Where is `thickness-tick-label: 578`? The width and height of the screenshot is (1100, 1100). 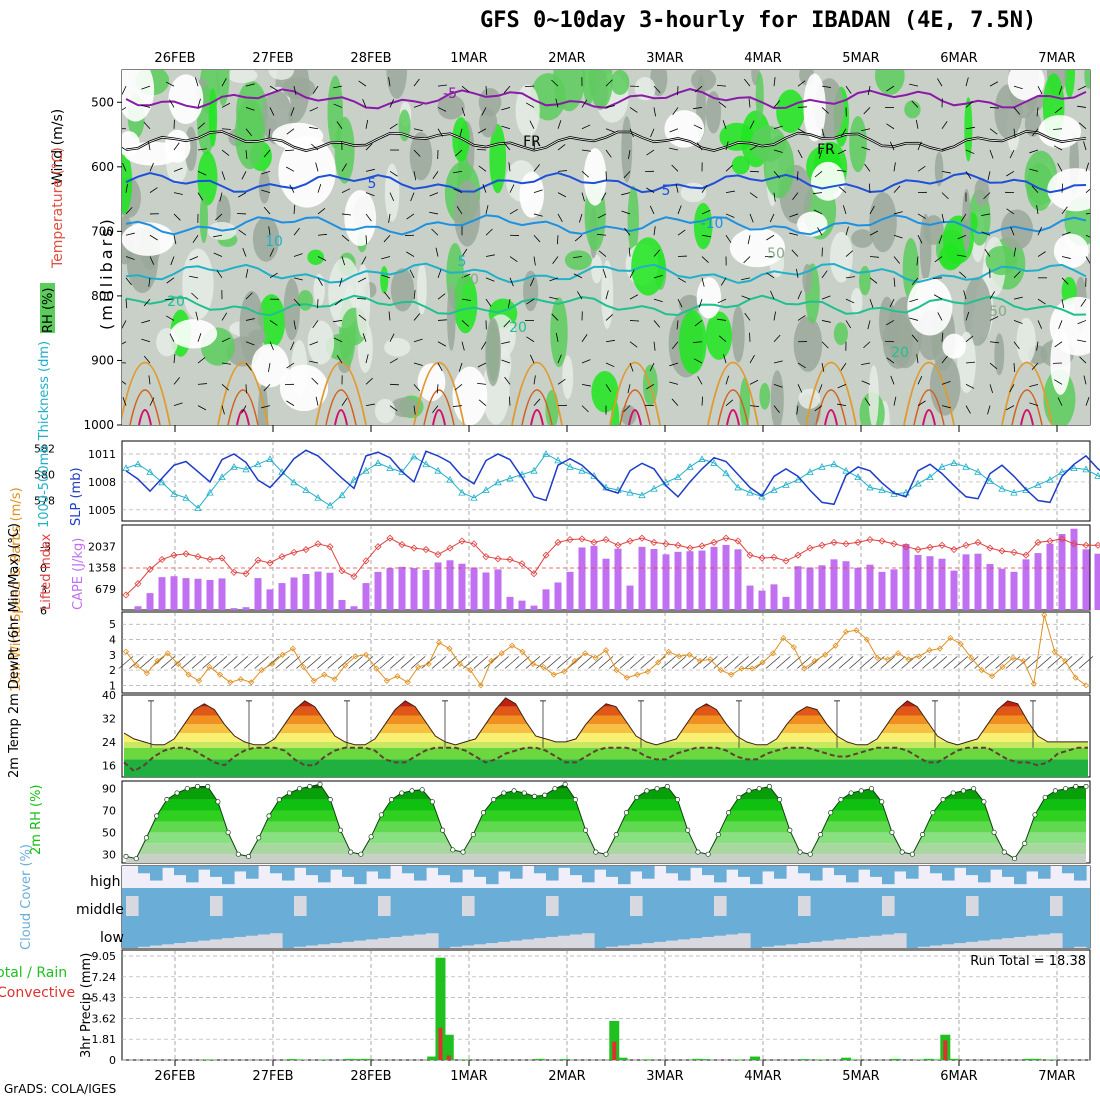
thickness-tick-label: 578 is located at coordinates (44, 500).